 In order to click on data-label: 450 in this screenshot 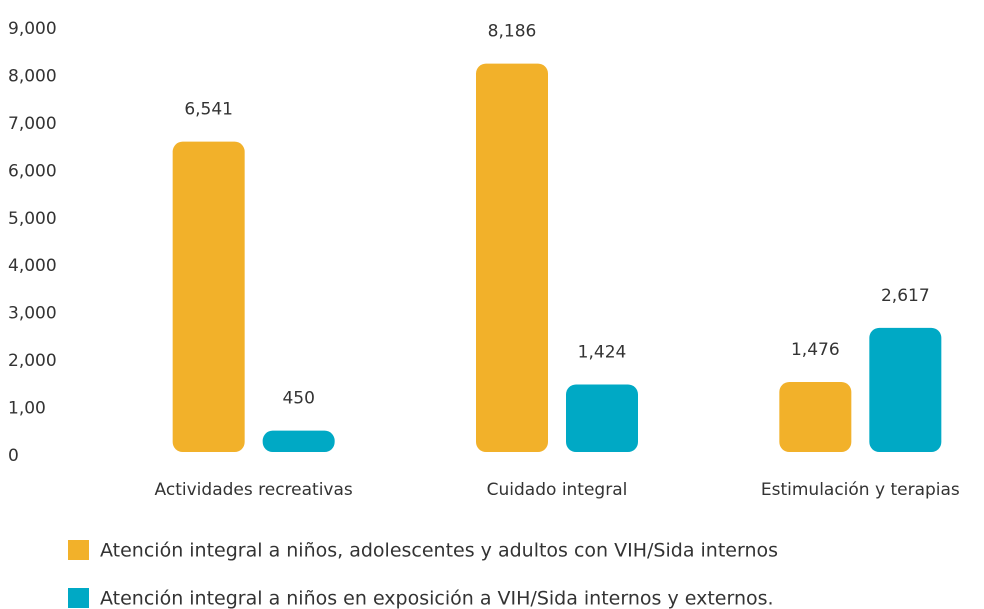, I will do `click(298, 399)`.